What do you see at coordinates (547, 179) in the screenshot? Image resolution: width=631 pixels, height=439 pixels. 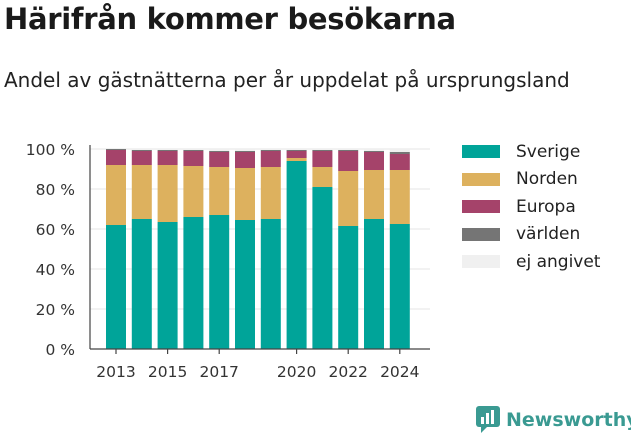 I see `legend-label: Norden` at bounding box center [547, 179].